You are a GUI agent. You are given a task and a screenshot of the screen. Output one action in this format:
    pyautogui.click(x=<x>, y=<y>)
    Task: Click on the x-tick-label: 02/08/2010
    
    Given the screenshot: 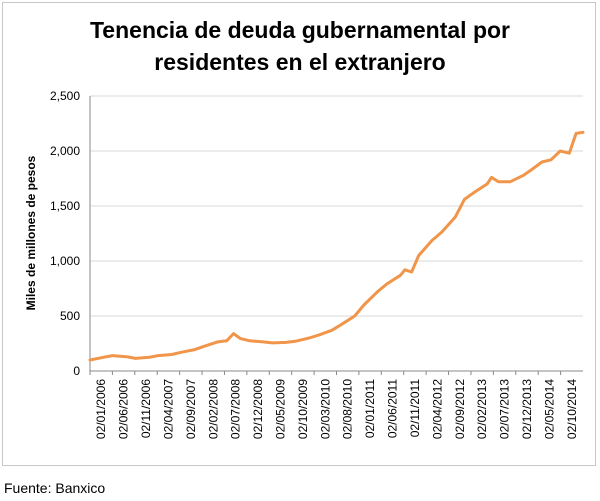 What is the action you would take?
    pyautogui.click(x=348, y=409)
    